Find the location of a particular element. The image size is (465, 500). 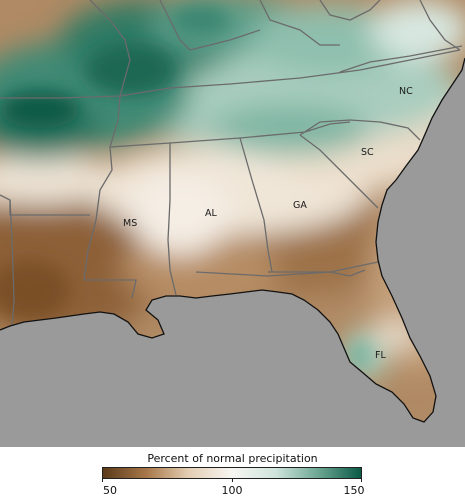

state-label-al: AL is located at coordinates (211, 213).